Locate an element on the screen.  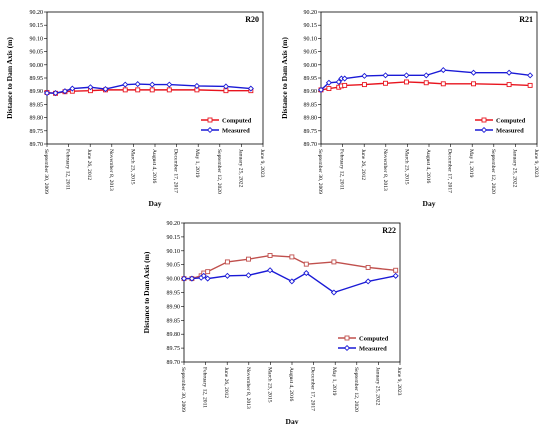
x-tick-label: December 17, 2017 is located at coordinates (176, 171).